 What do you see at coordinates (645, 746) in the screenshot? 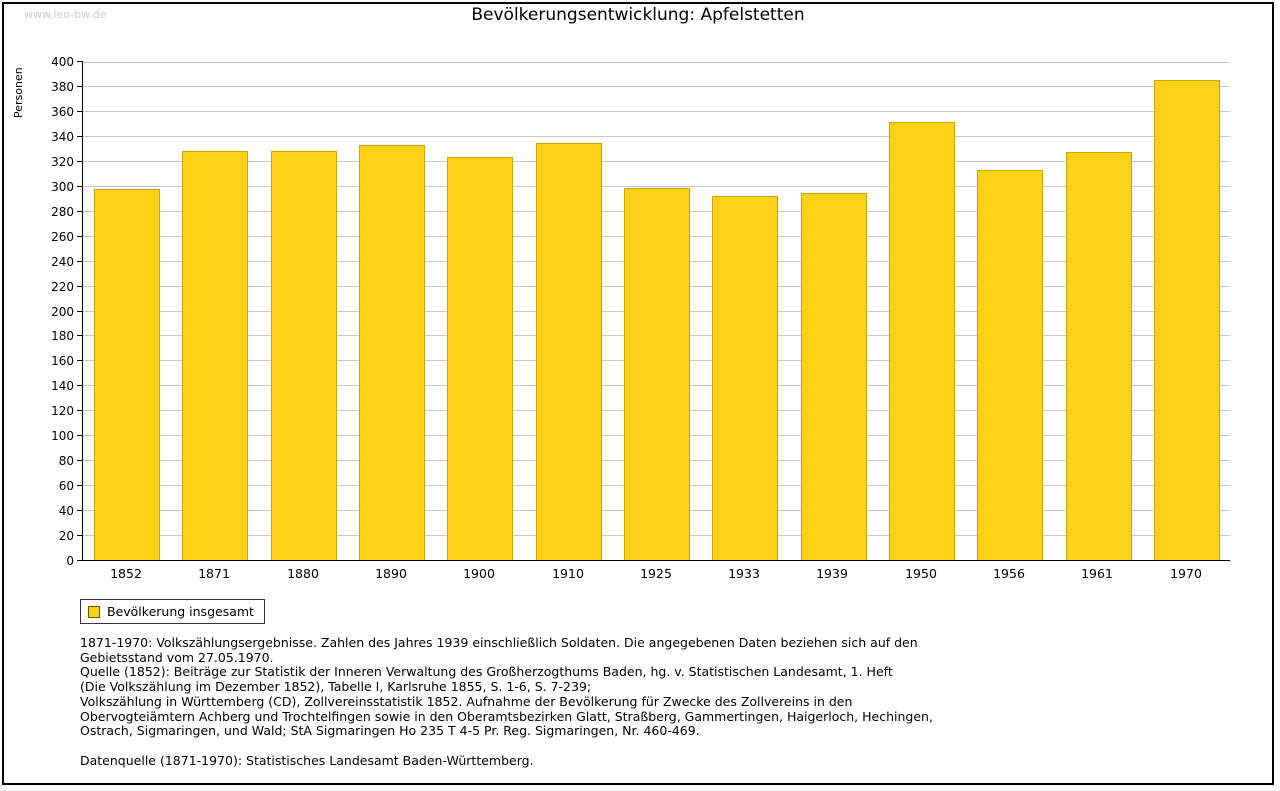
I see `footer-line` at bounding box center [645, 746].